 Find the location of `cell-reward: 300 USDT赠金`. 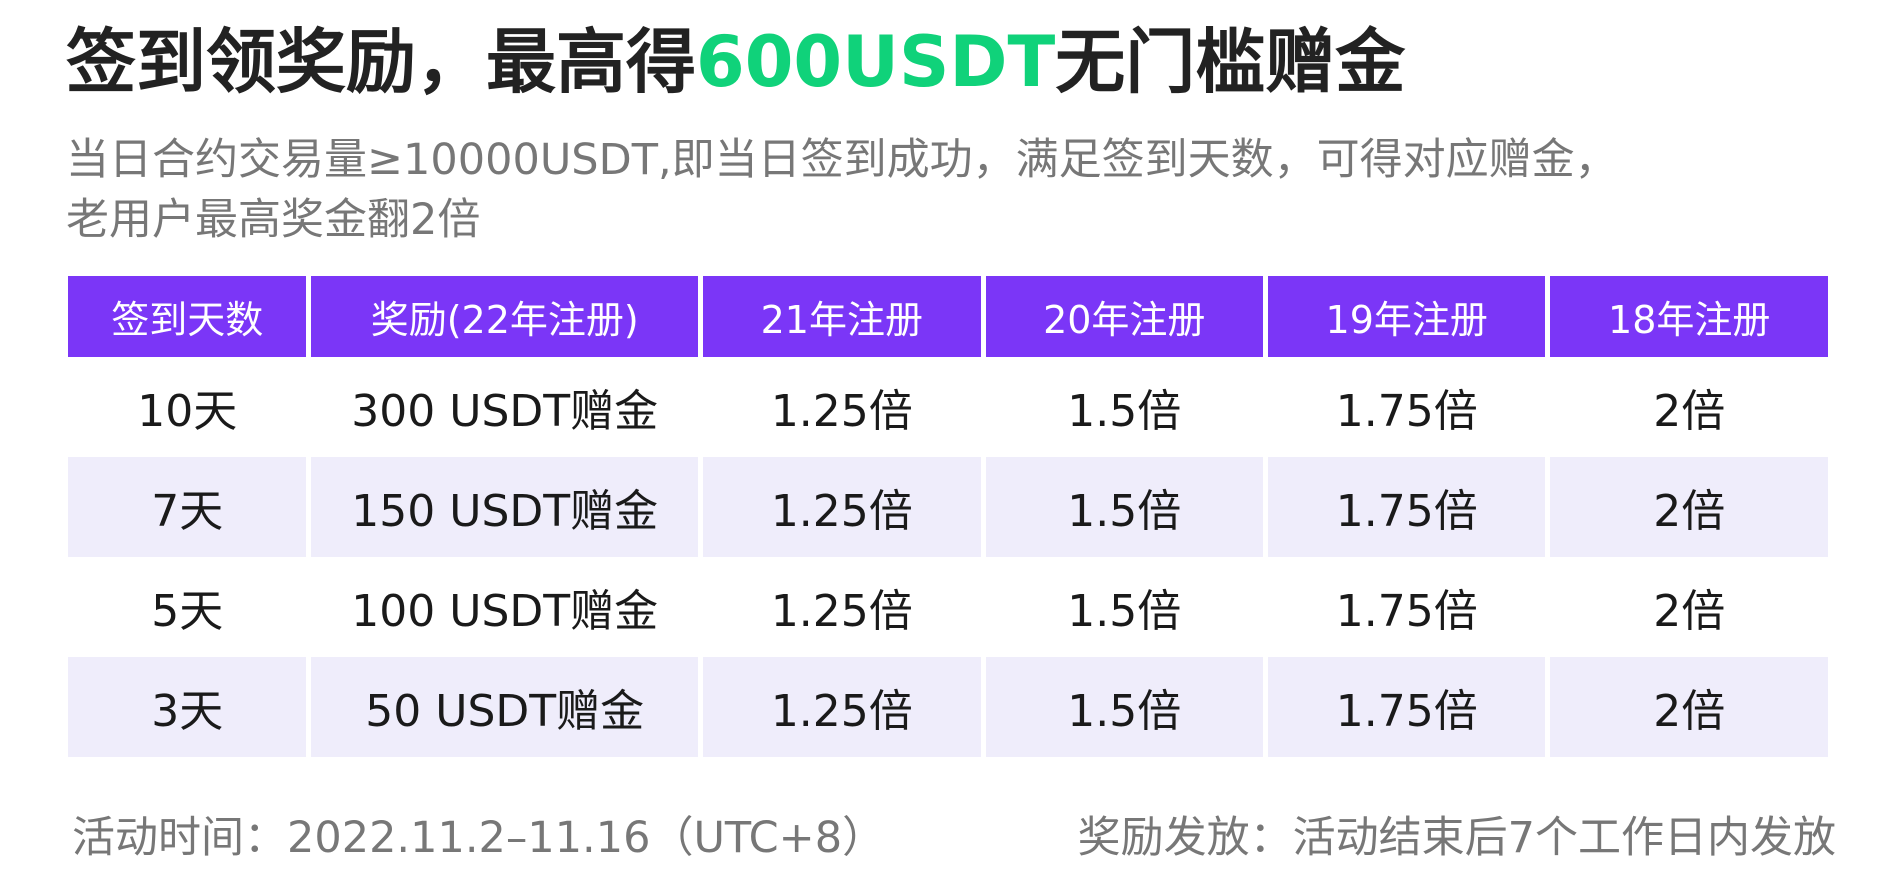

cell-reward: 300 USDT赠金 is located at coordinates (505, 411).